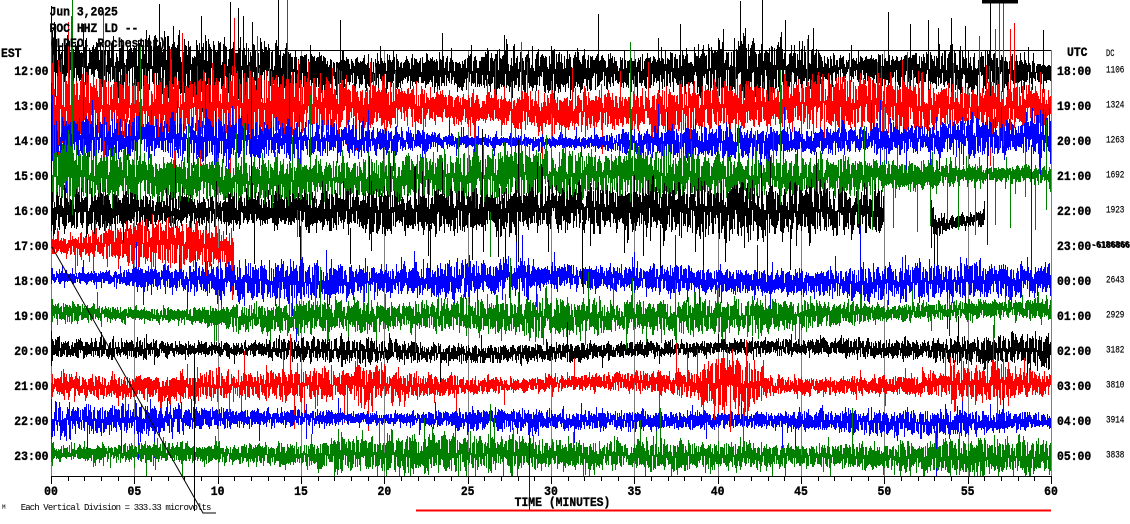 The width and height of the screenshot is (1130, 524). Describe the element at coordinates (468, 491) in the screenshot. I see `svg-text: 25` at that location.